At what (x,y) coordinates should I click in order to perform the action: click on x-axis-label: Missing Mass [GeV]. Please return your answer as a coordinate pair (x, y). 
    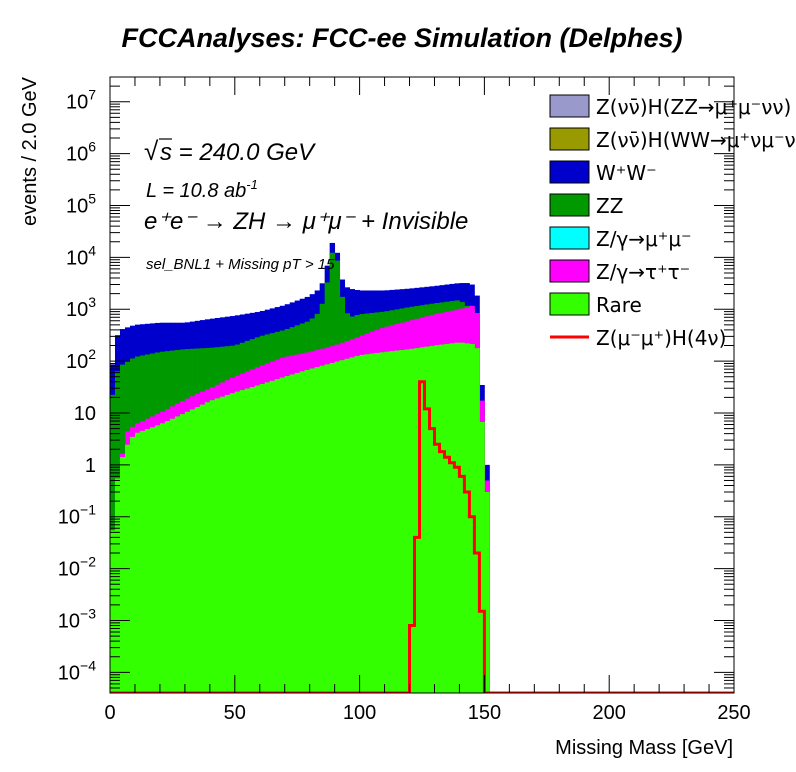
    Looking at the image, I should click on (644, 748).